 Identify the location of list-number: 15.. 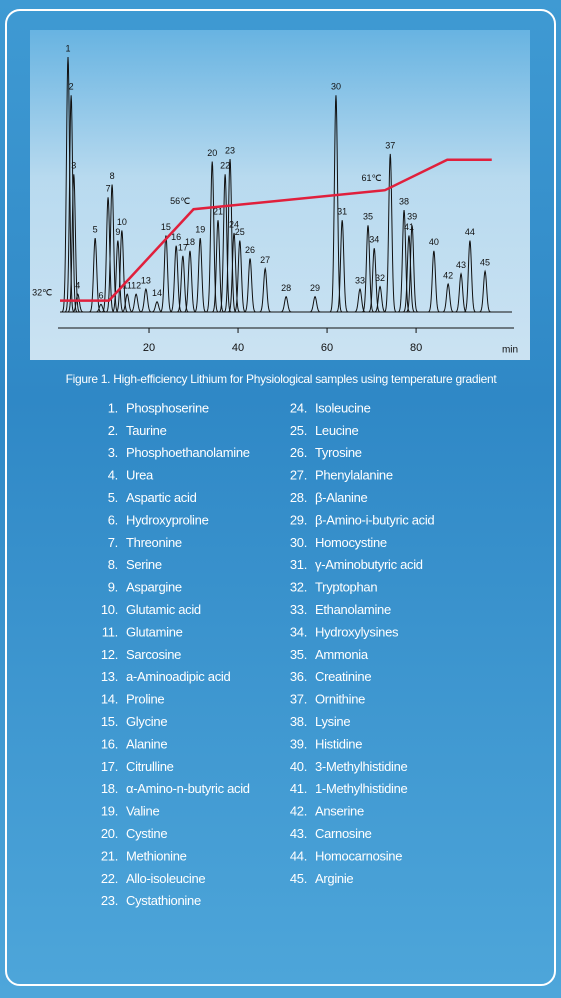
(109, 721).